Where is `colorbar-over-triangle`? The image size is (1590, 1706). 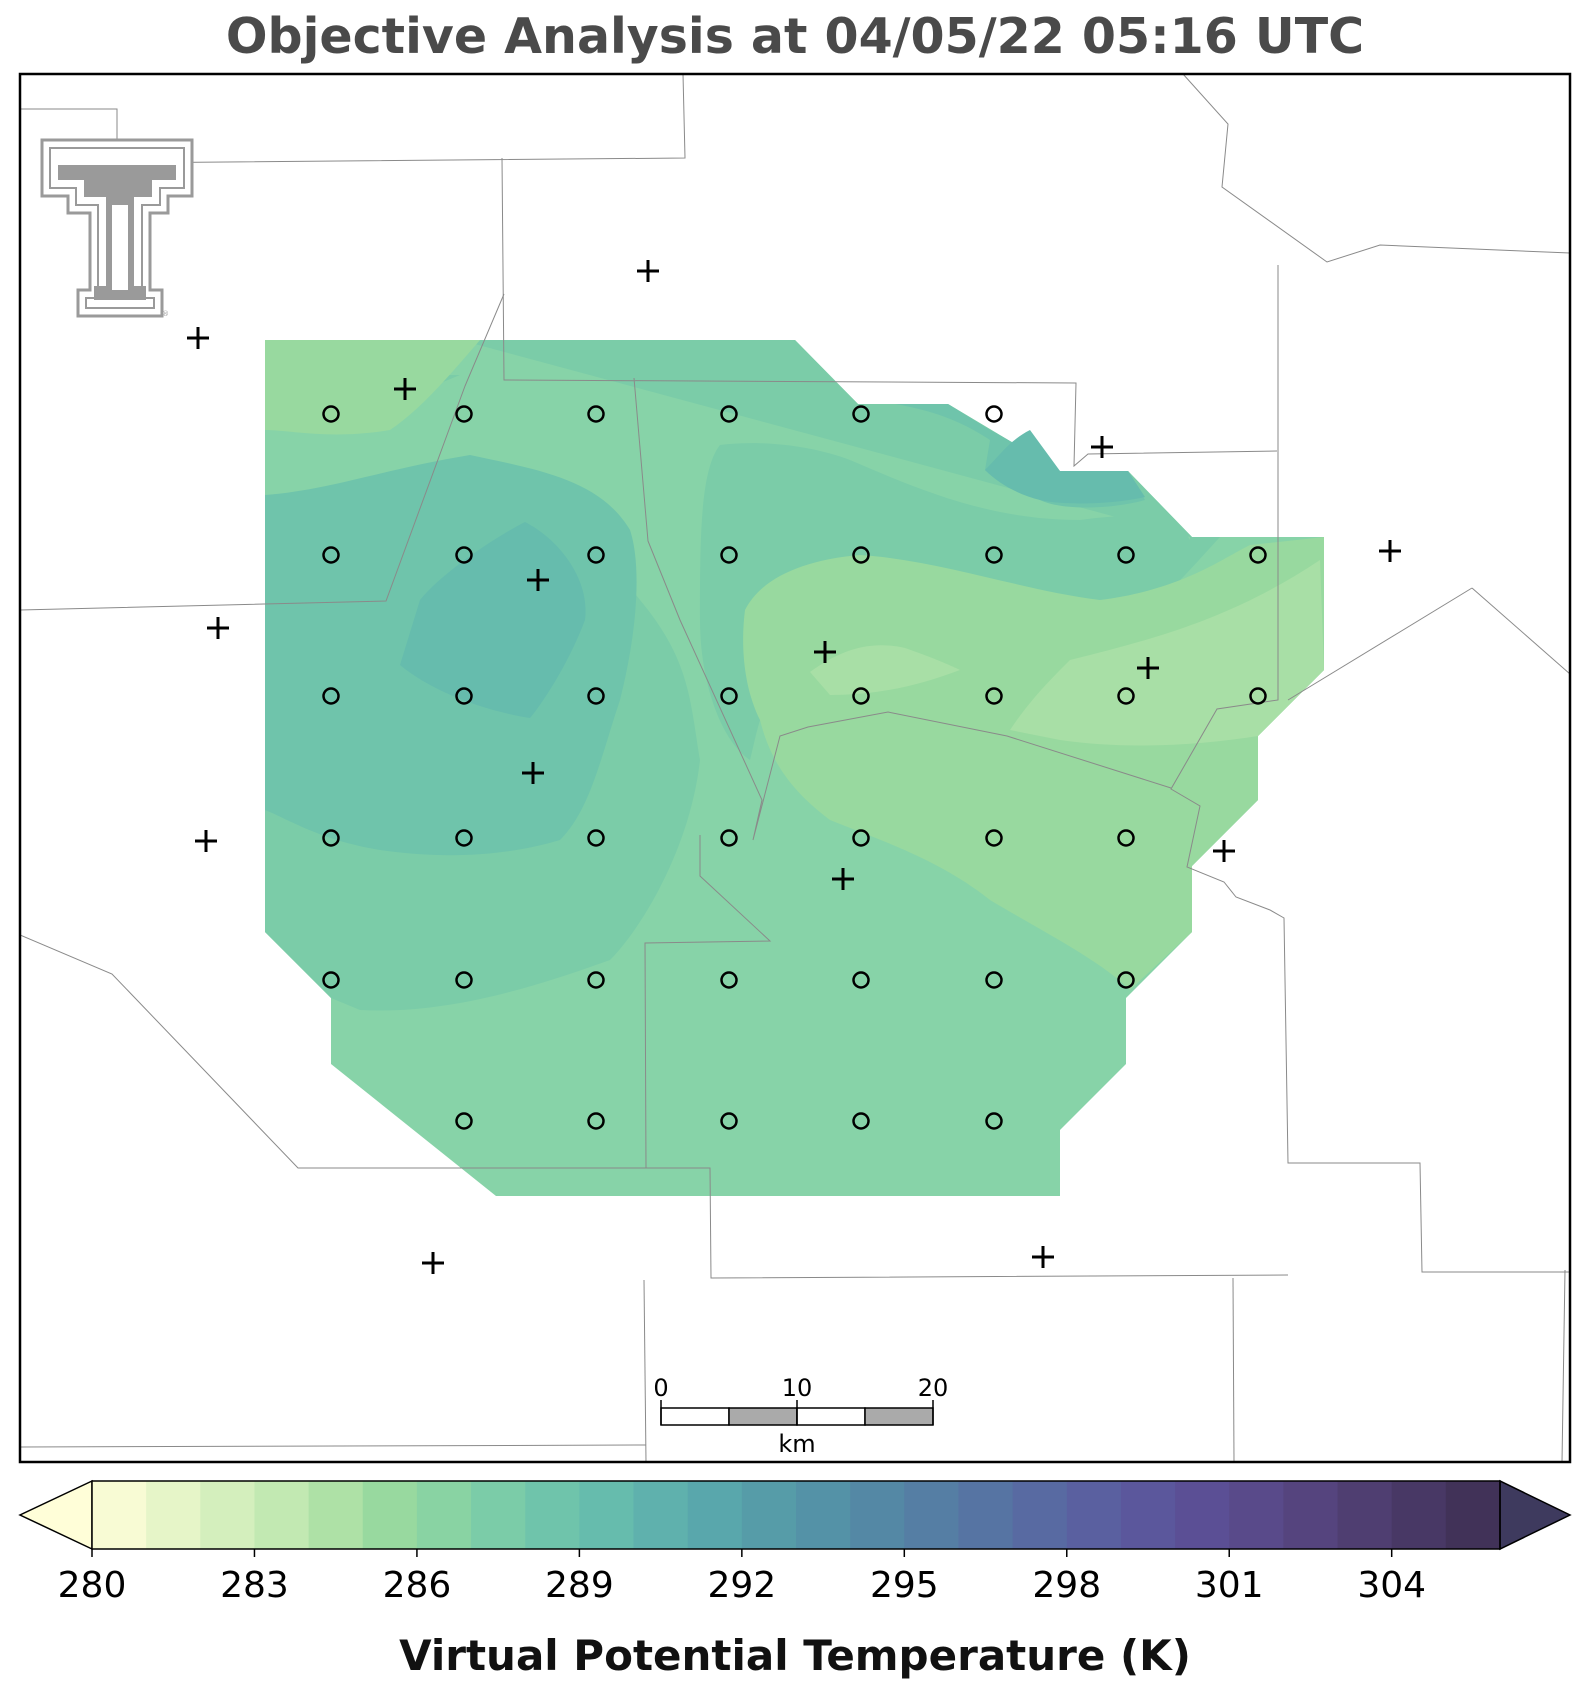 colorbar-over-triangle is located at coordinates (1535, 1515).